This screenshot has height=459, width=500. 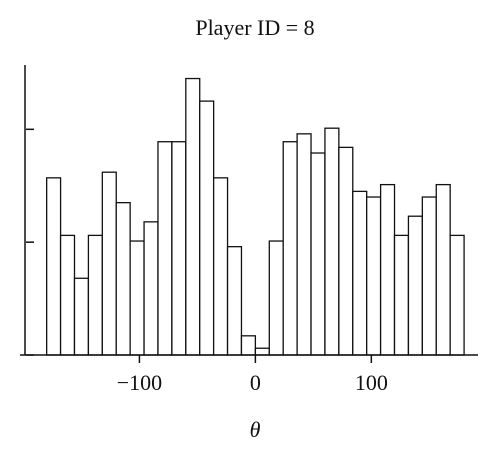 What do you see at coordinates (371, 382) in the screenshot?
I see `x-tick-label: 100` at bounding box center [371, 382].